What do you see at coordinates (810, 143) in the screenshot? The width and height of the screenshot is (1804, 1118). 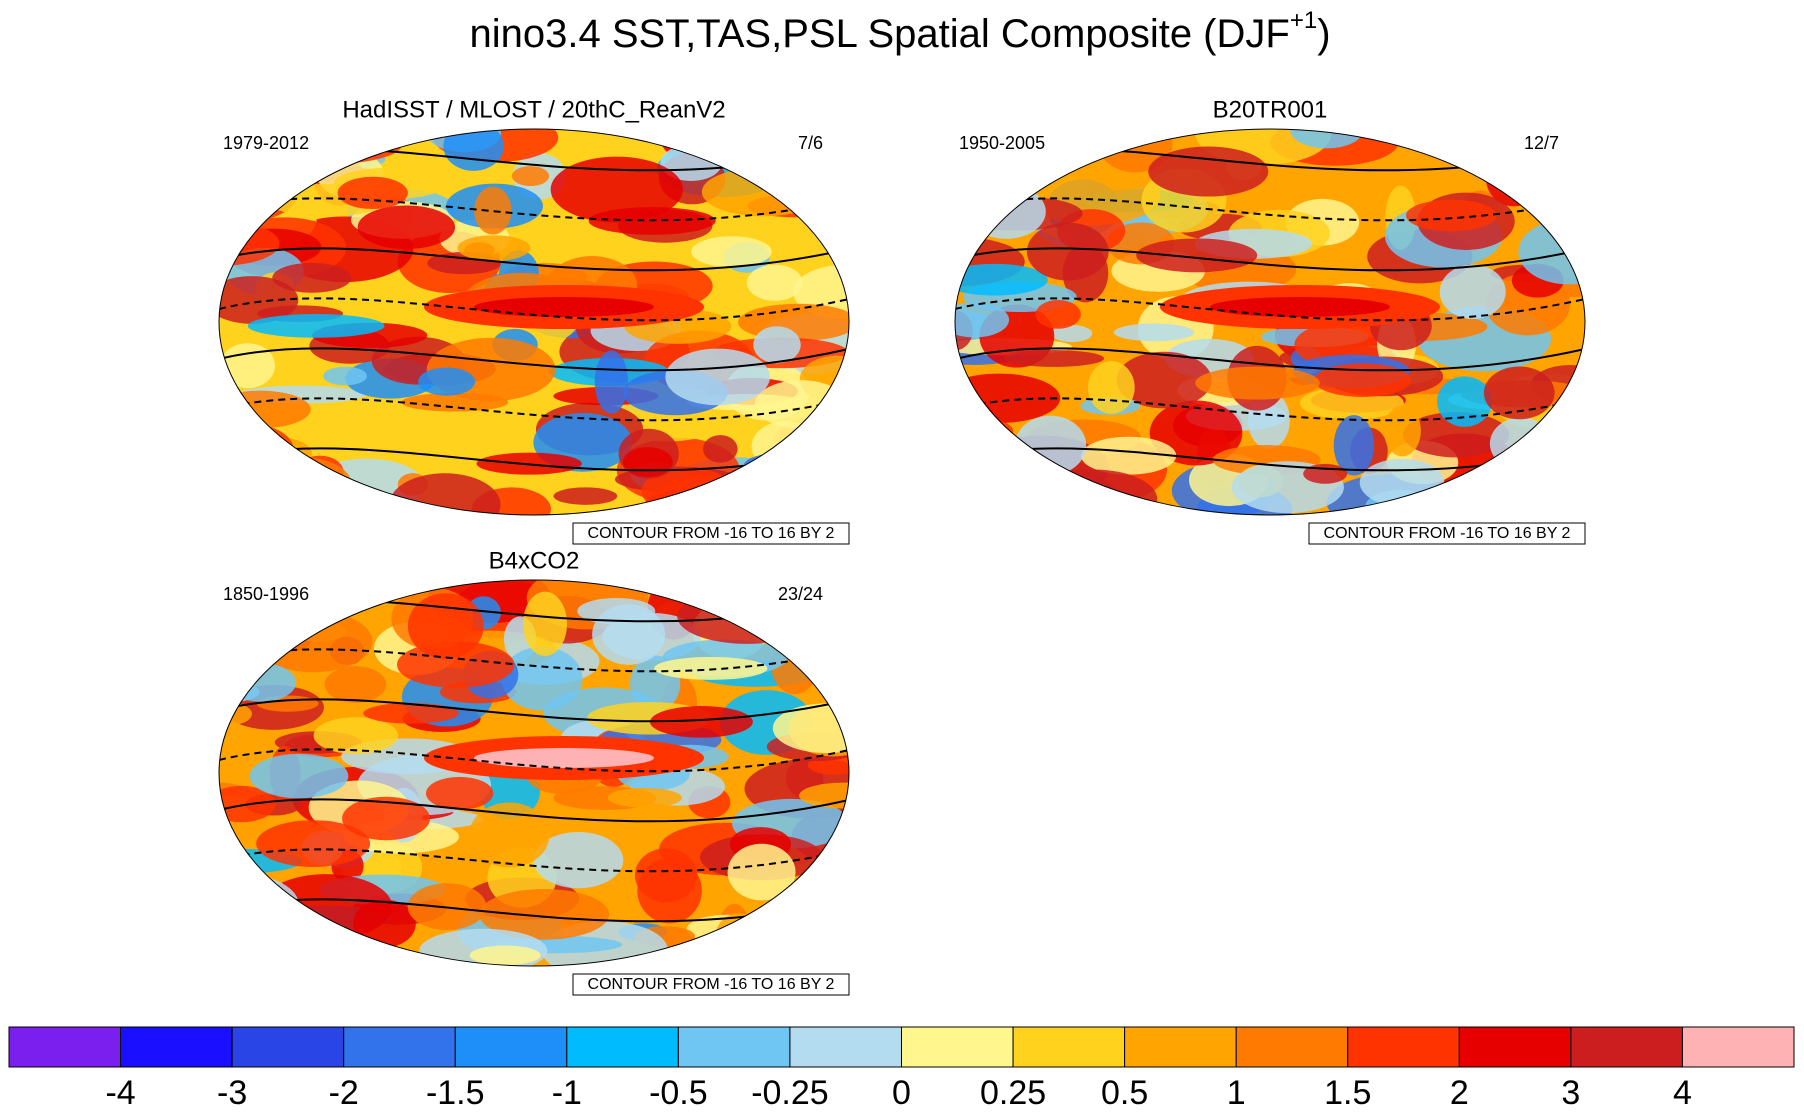 I see `panel-ratio: 7/6` at bounding box center [810, 143].